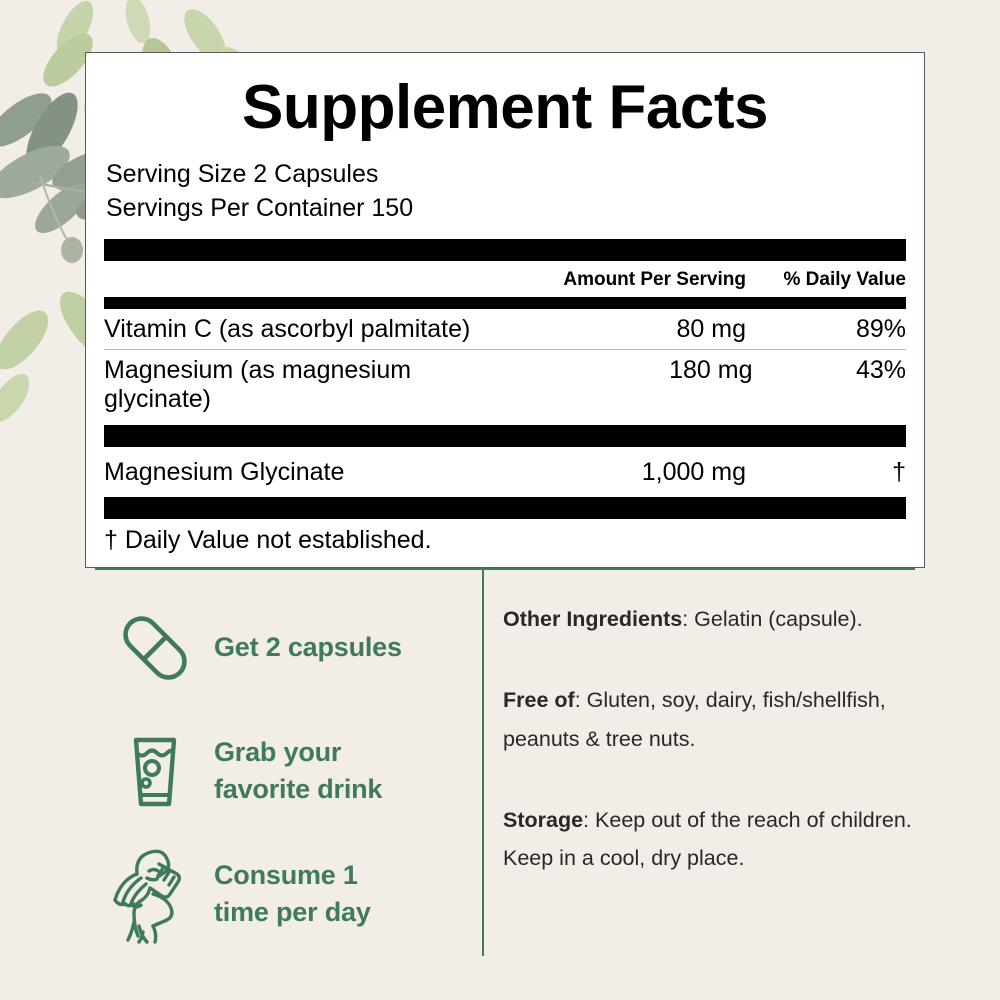 This screenshot has width=1000, height=1000. What do you see at coordinates (654, 279) in the screenshot?
I see `column-header-amount: Amount Per Serving` at bounding box center [654, 279].